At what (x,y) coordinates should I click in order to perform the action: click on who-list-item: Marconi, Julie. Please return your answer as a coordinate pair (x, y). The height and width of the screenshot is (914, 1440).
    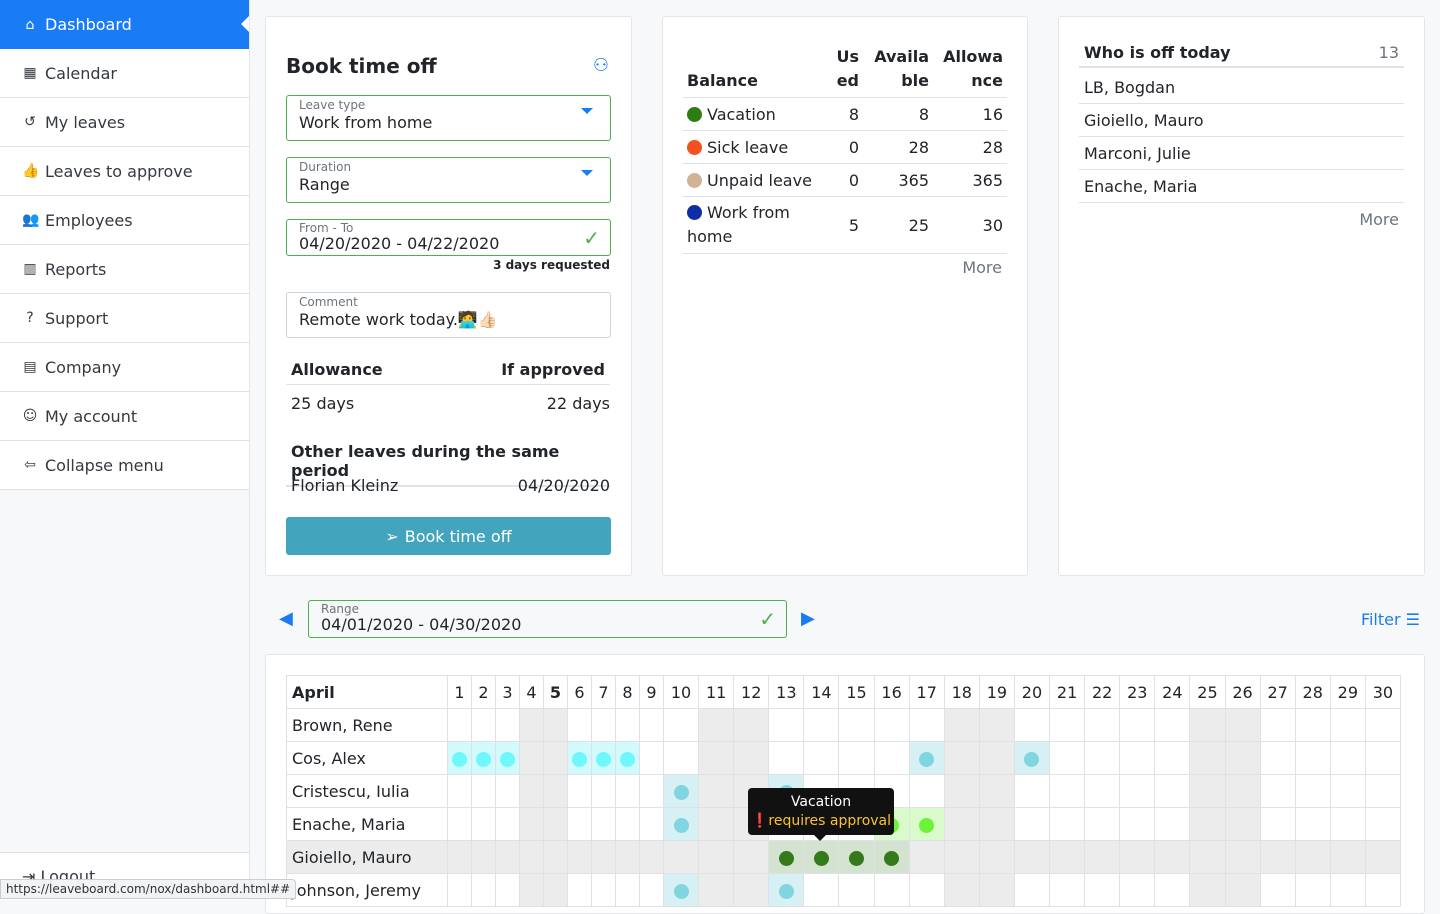
    Looking at the image, I should click on (1241, 153).